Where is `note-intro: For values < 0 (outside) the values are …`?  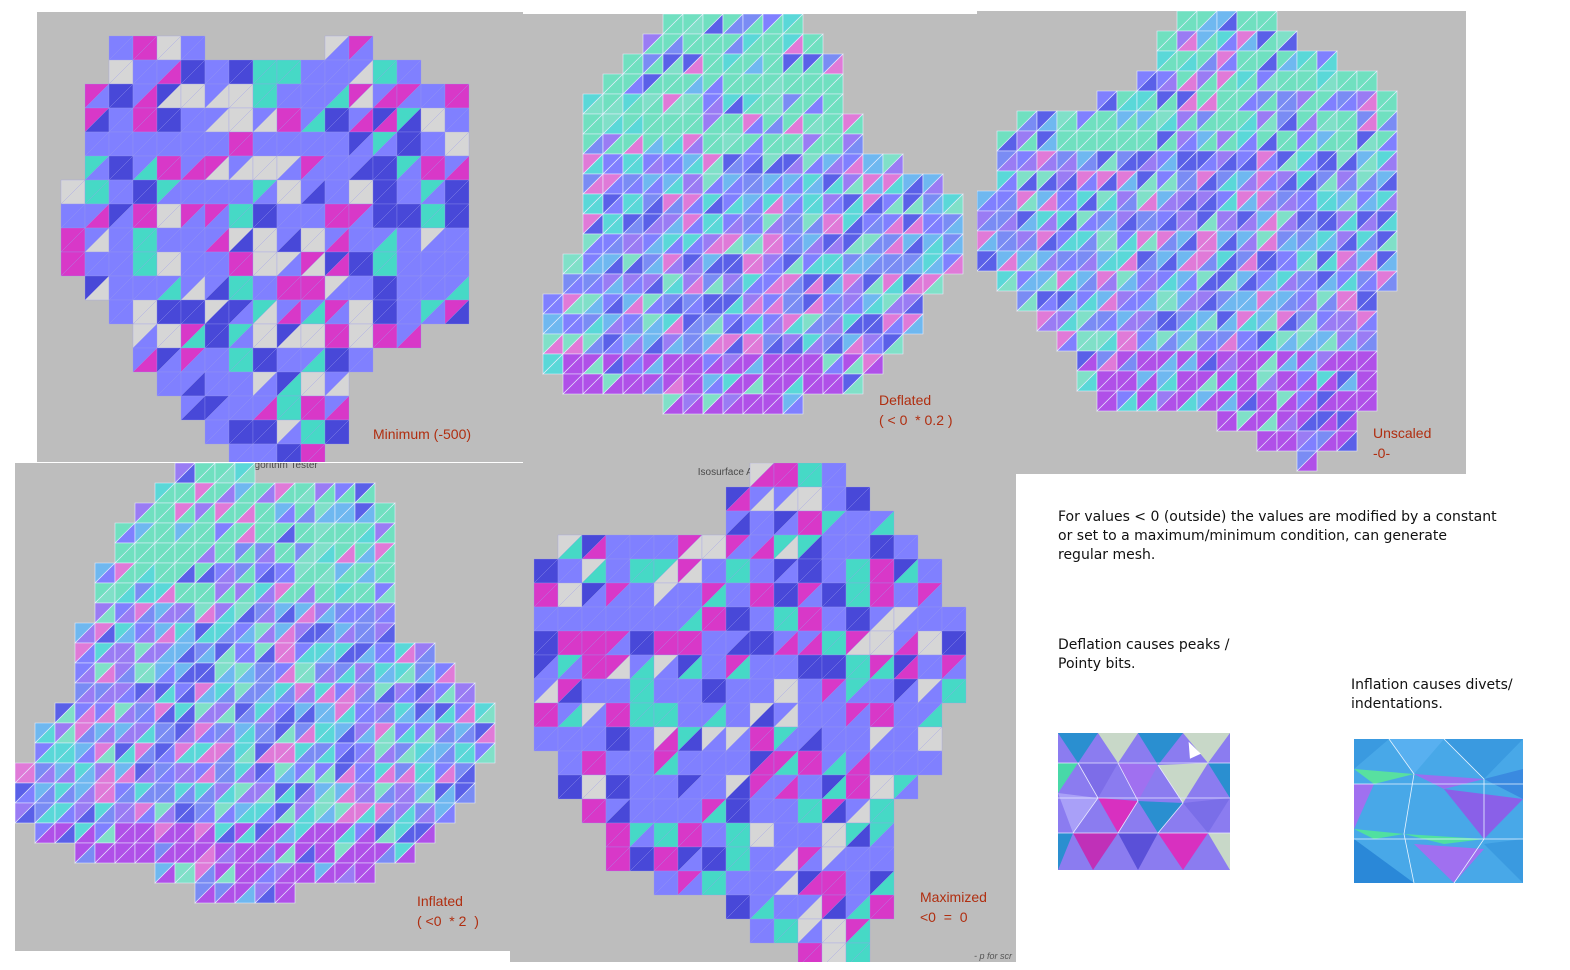
note-intro: For values < 0 (outside) the values are … is located at coordinates (1277, 536).